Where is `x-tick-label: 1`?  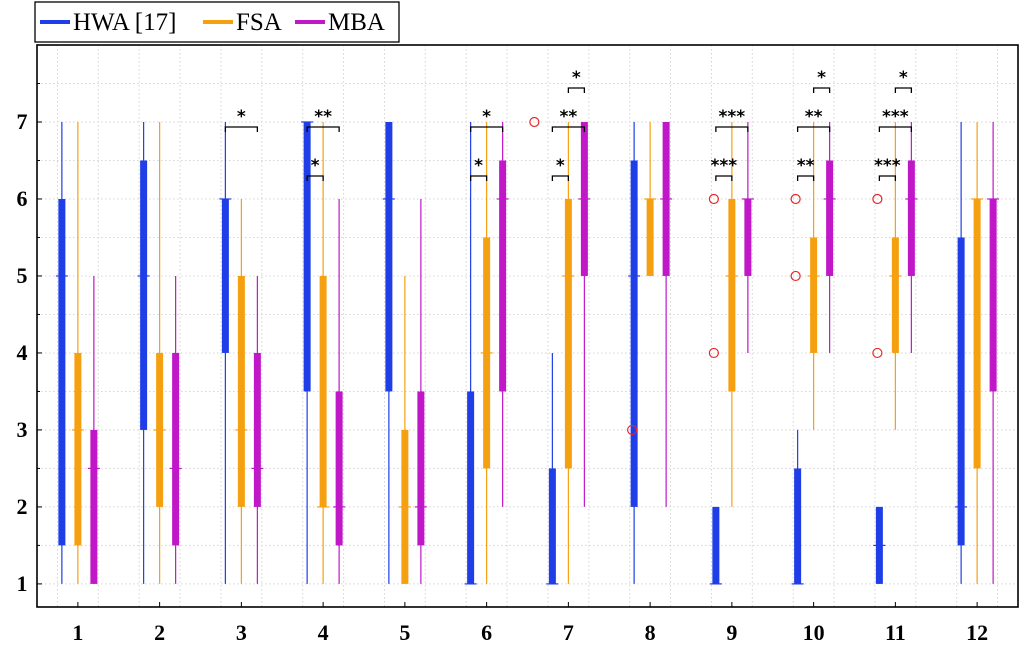 x-tick-label: 1 is located at coordinates (77, 632).